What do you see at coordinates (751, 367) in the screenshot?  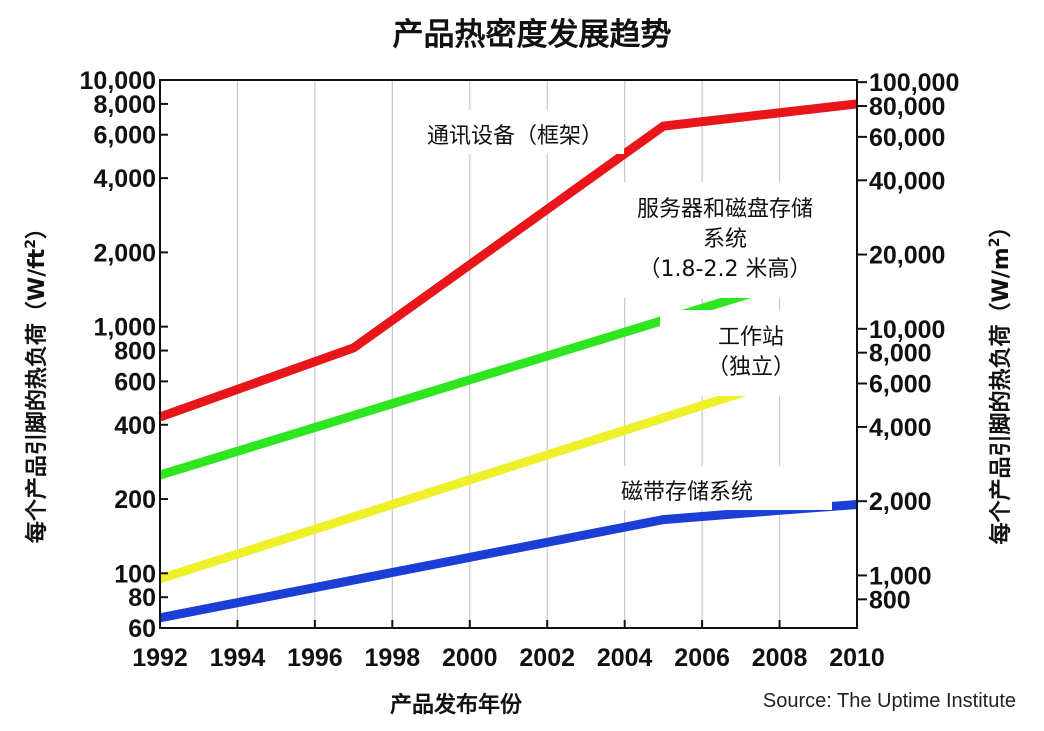 I see `series-label-3-line-2: （独立）` at bounding box center [751, 367].